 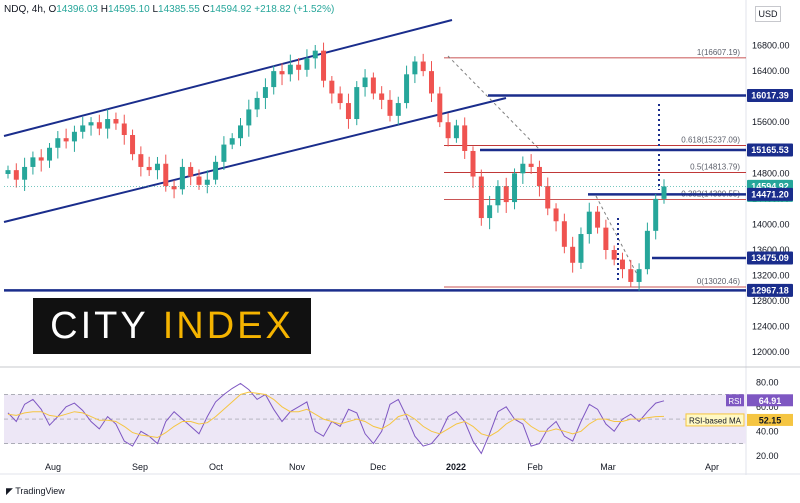 I want to click on y-tick-label: 16400.00, so click(x=771, y=71).